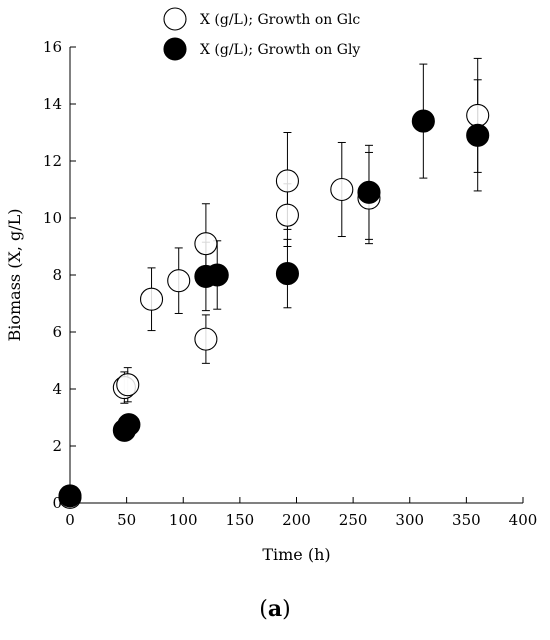  Describe the element at coordinates (126, 520) in the screenshot. I see `x-tick-label: 50` at that location.